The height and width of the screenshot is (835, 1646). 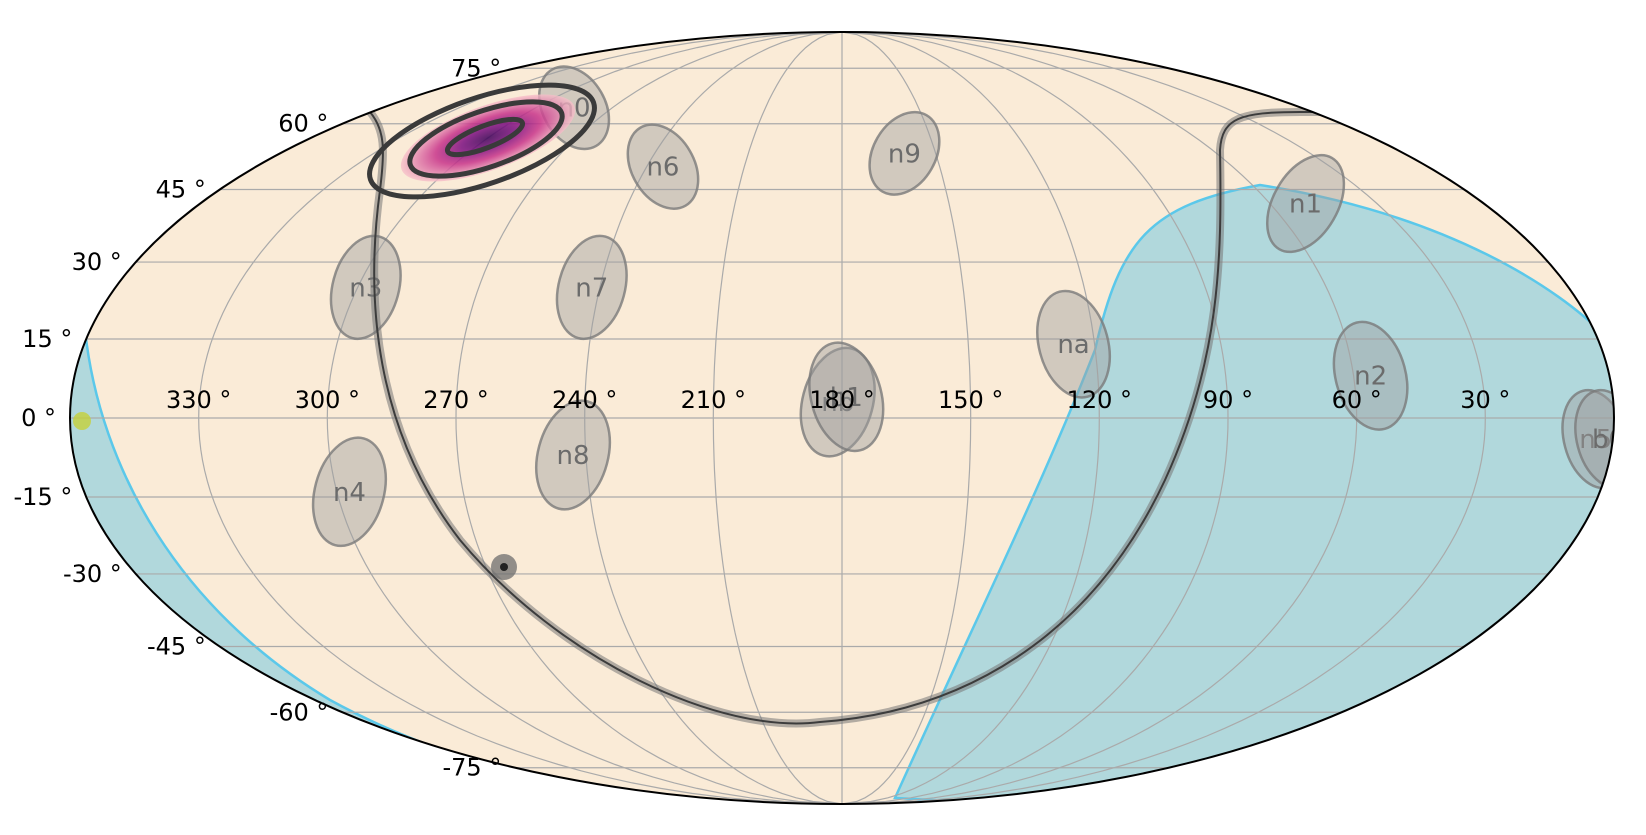 I want to click on localization-probability, so click(x=488, y=138).